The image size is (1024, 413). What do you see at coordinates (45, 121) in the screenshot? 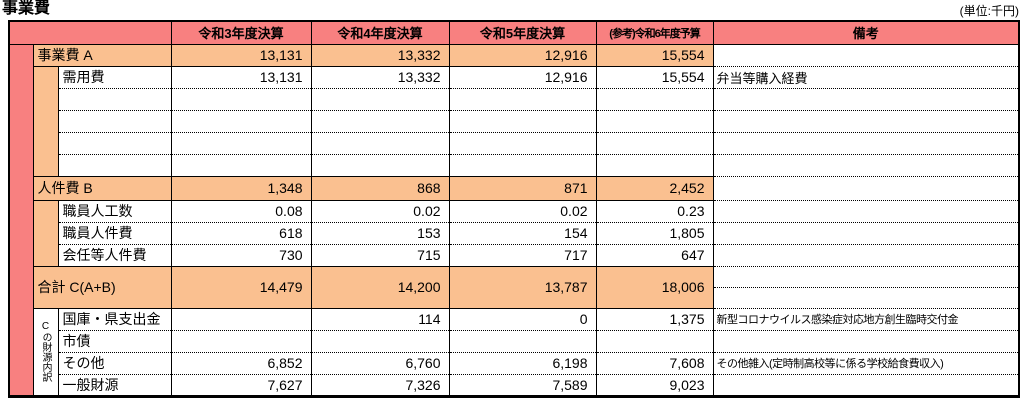
I see `section-a-strip-cell` at bounding box center [45, 121].